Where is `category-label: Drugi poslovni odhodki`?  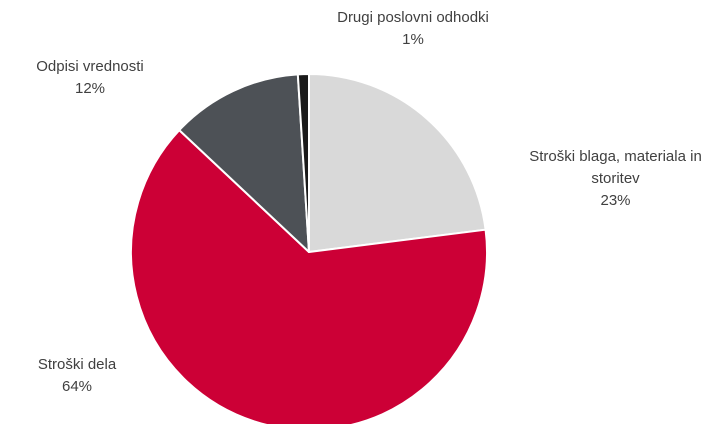
category-label: Drugi poslovni odhodki is located at coordinates (413, 17).